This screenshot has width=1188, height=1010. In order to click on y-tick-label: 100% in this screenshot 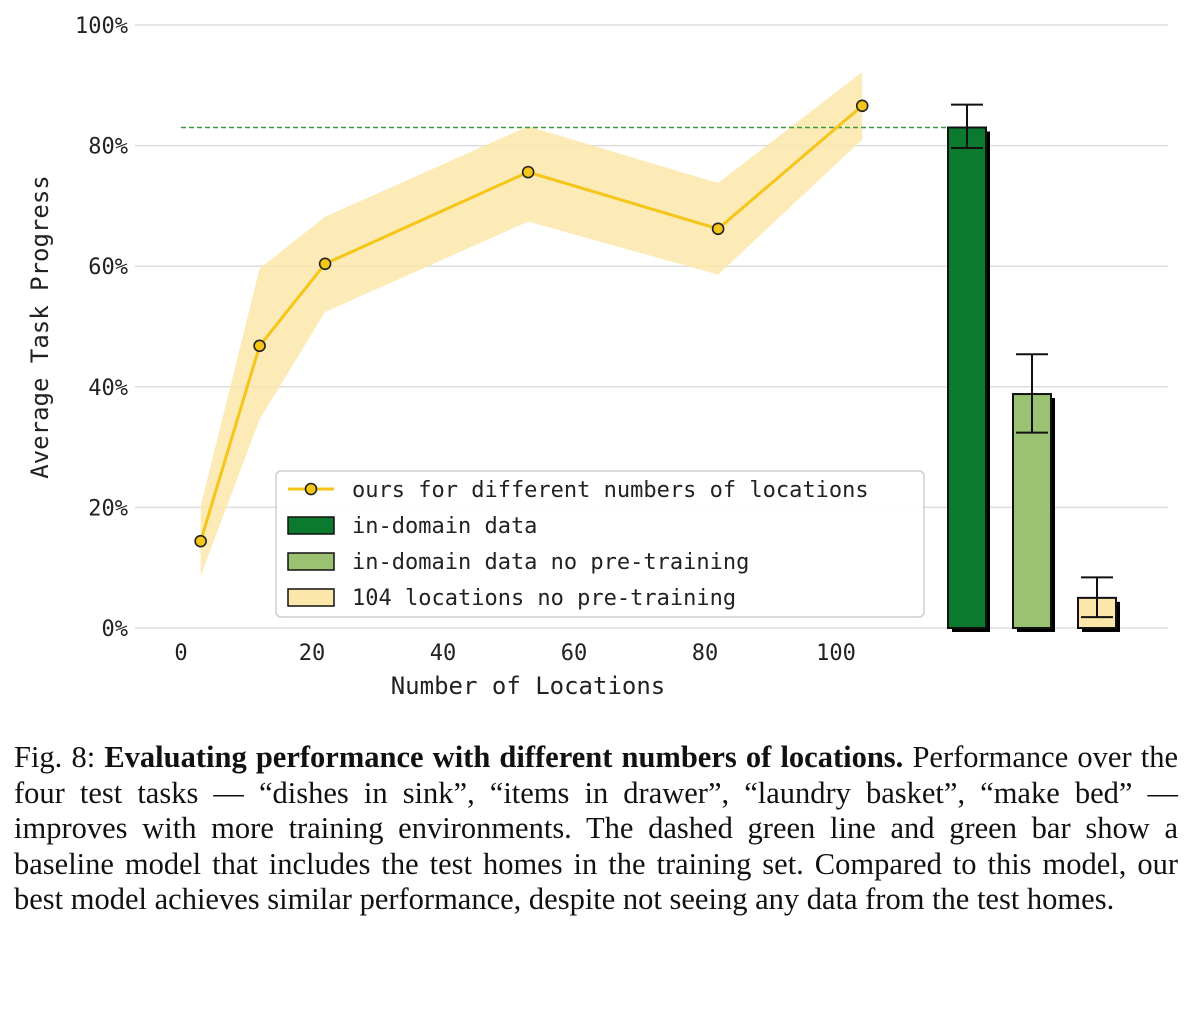, I will do `click(101, 26)`.